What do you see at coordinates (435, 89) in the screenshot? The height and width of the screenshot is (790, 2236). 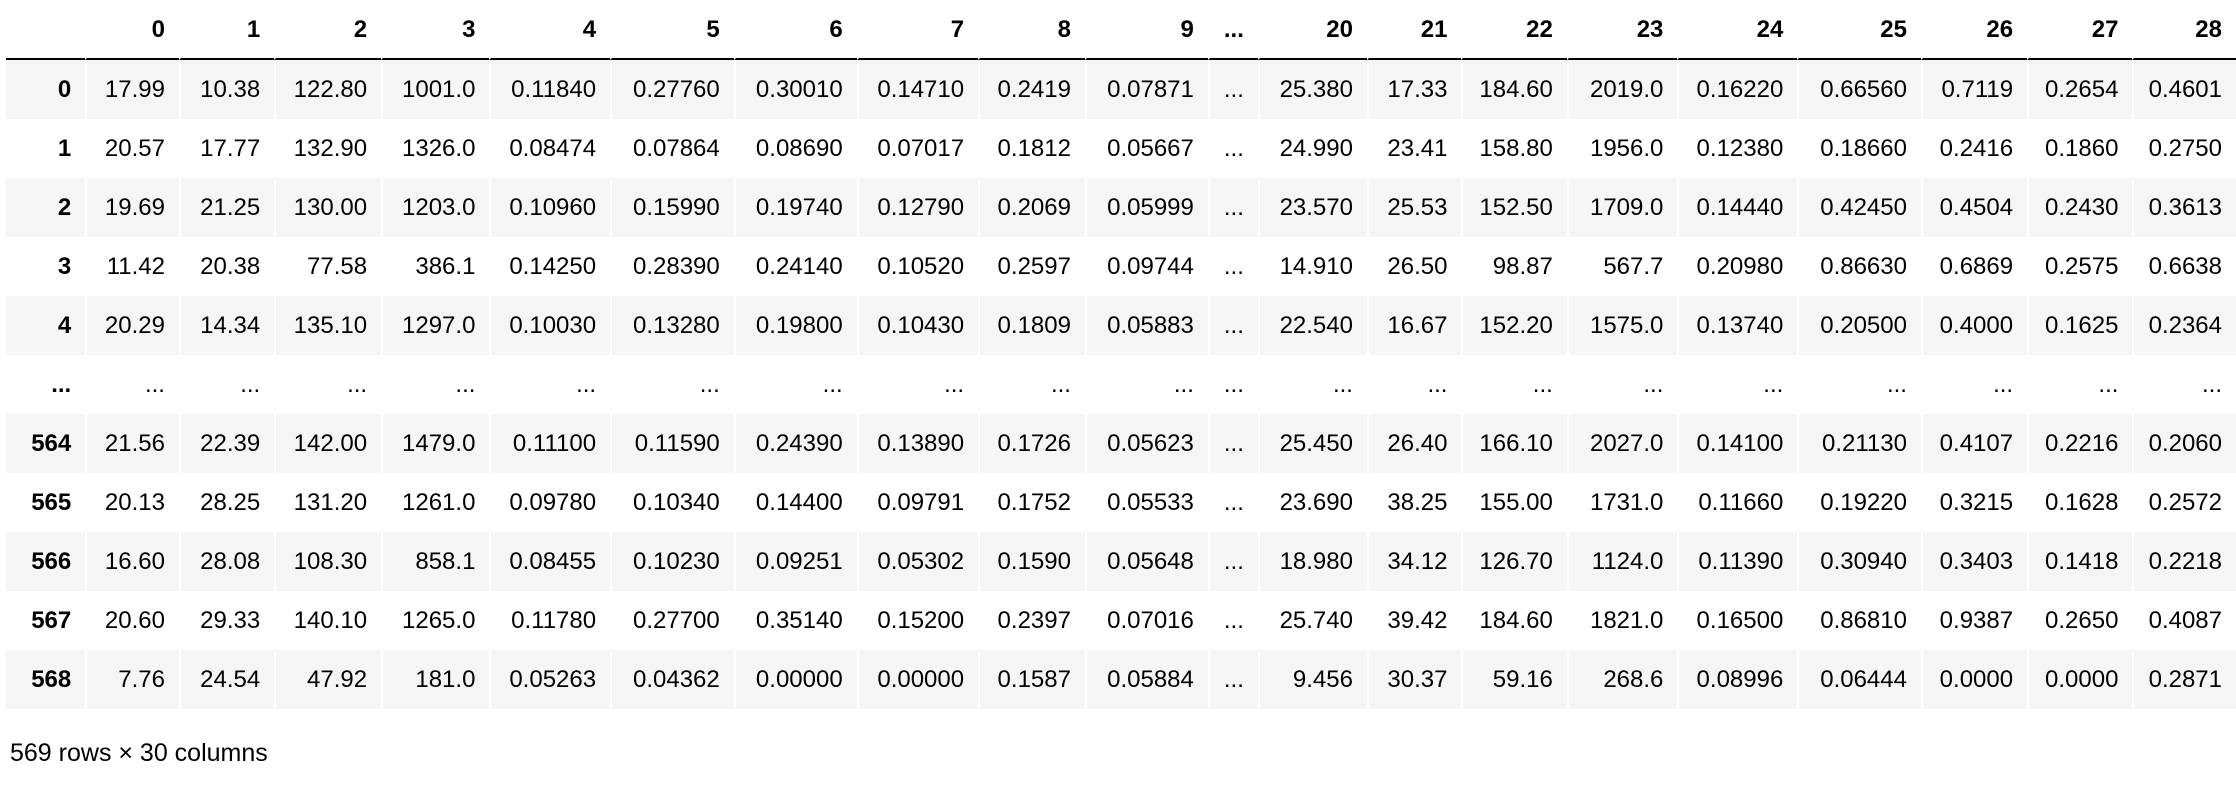 I see `cell: 1001.0` at bounding box center [435, 89].